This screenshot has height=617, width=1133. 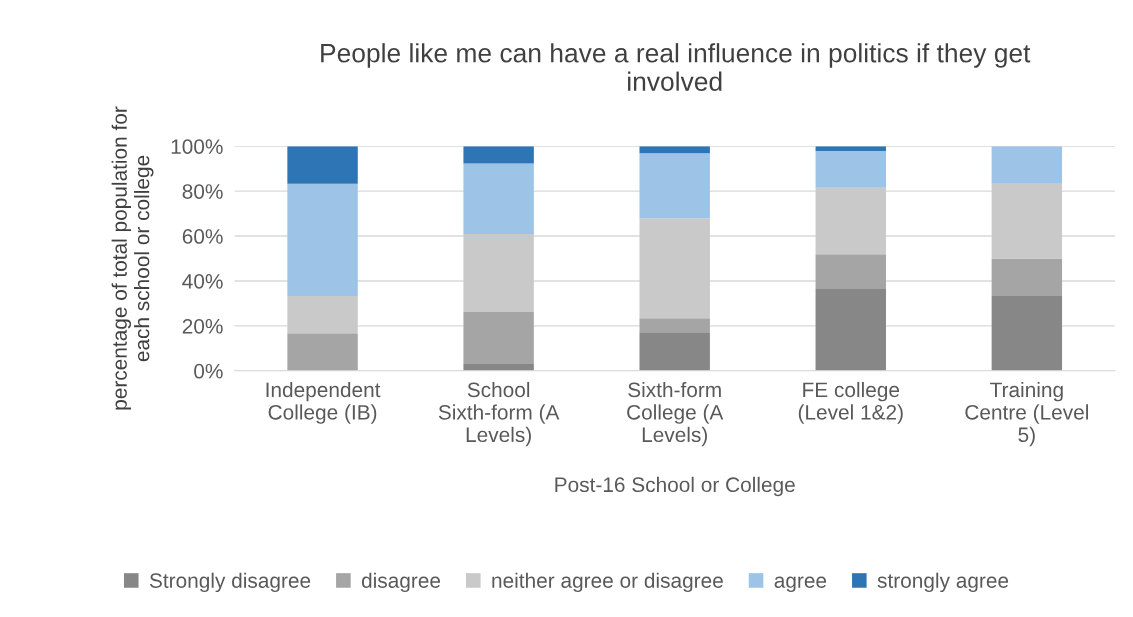 What do you see at coordinates (1026, 414) in the screenshot?
I see `x-tick-label: Training Centre (Level 5)` at bounding box center [1026, 414].